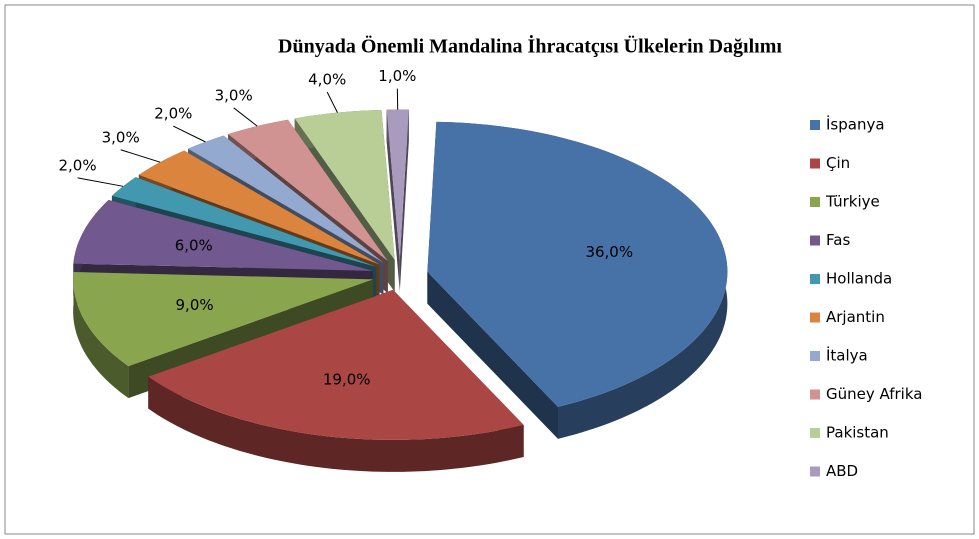 The image size is (979, 539). What do you see at coordinates (838, 163) in the screenshot?
I see `legend-label: Çin` at bounding box center [838, 163].